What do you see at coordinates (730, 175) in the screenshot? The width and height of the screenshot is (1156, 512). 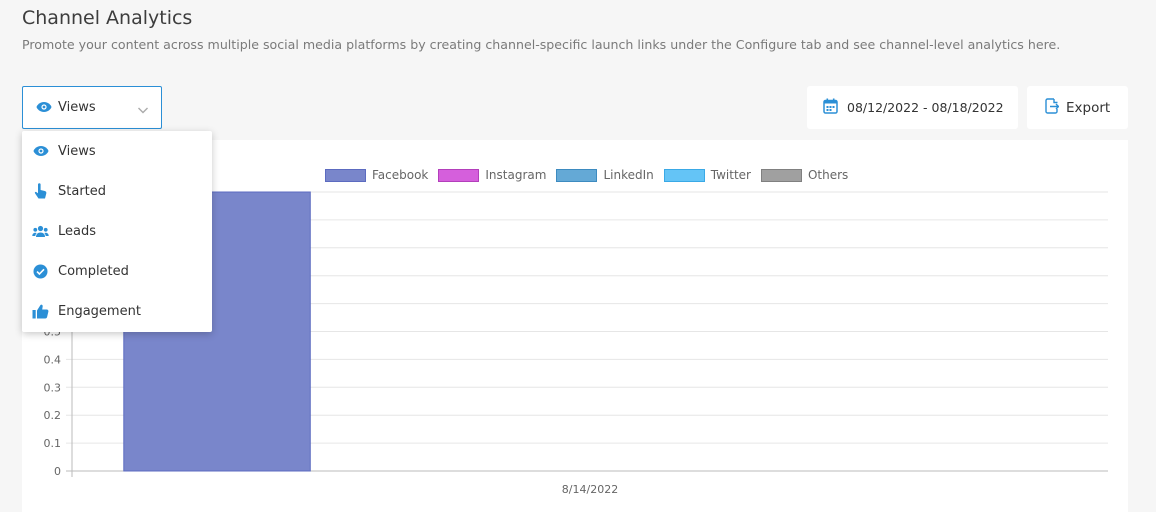 I see `legend-label: Twitter` at bounding box center [730, 175].